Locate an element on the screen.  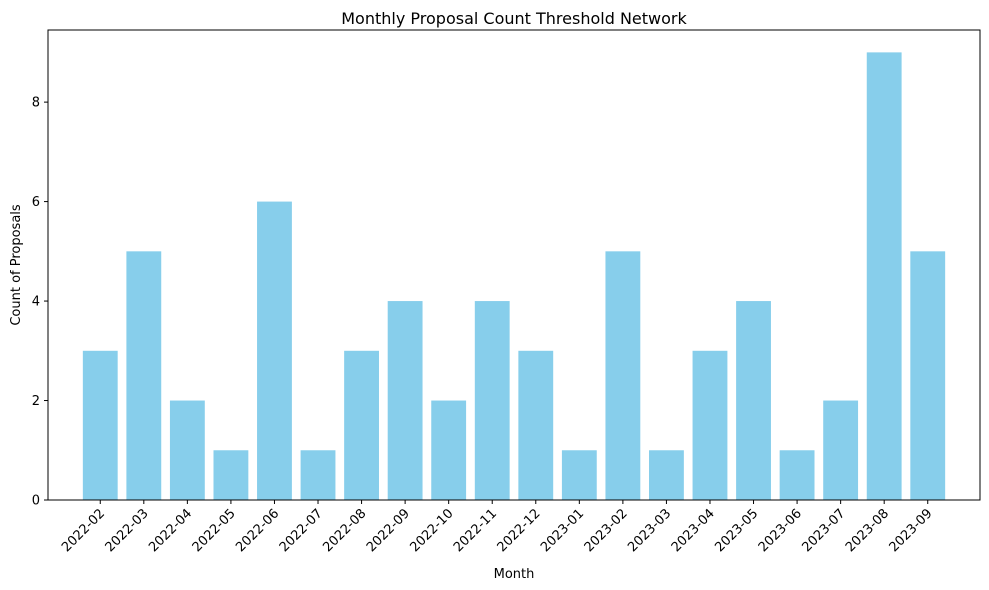
x-tick-label: 2023-01 is located at coordinates (562, 530).